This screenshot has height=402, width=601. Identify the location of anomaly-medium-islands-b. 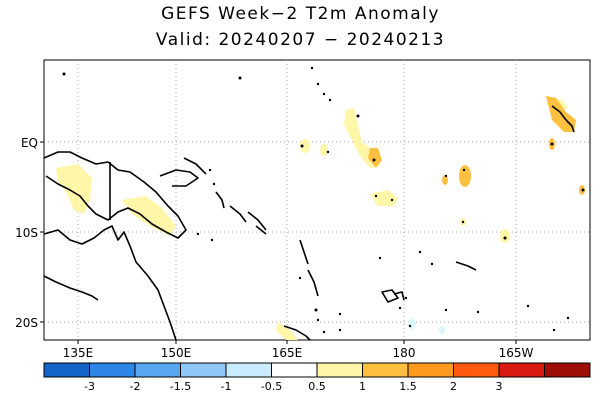
(445, 180).